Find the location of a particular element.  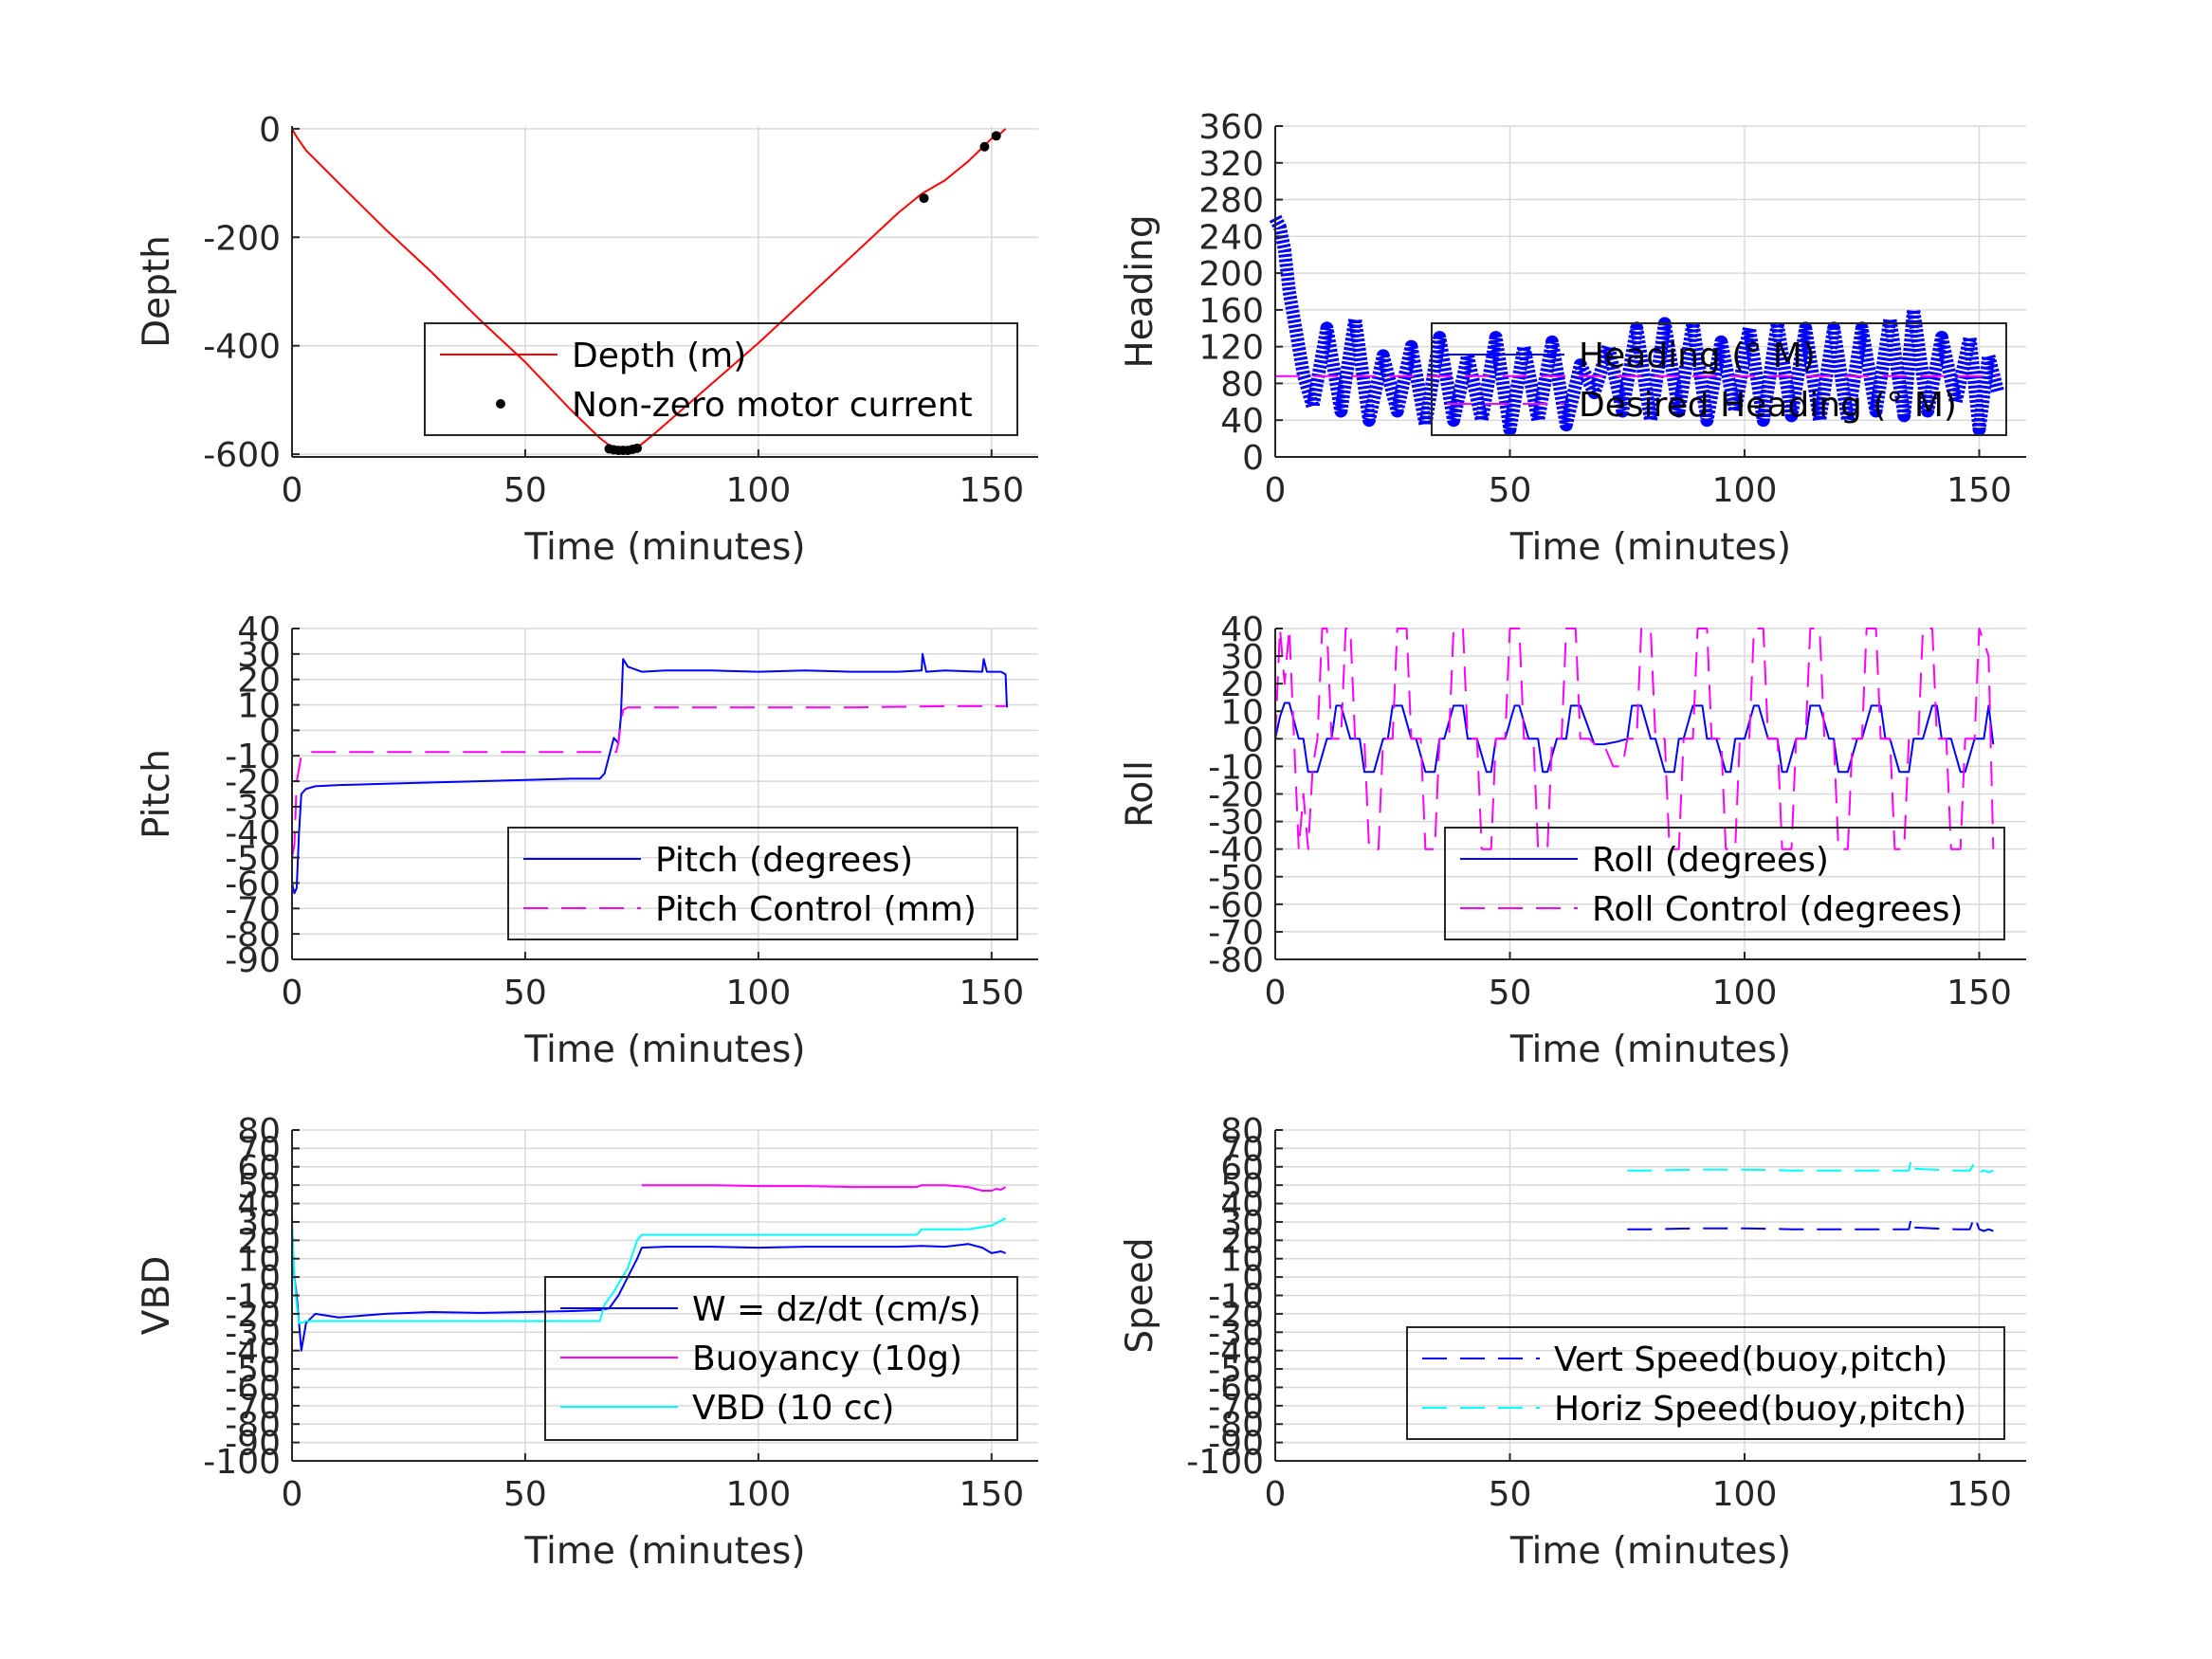

y-tick-label: 120 is located at coordinates (1231, 348).